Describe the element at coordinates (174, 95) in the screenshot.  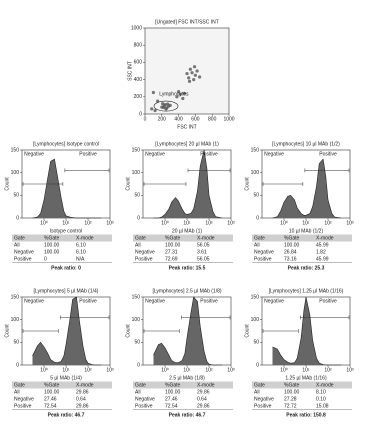
I see `gate-label: Lymphocytes` at that location.